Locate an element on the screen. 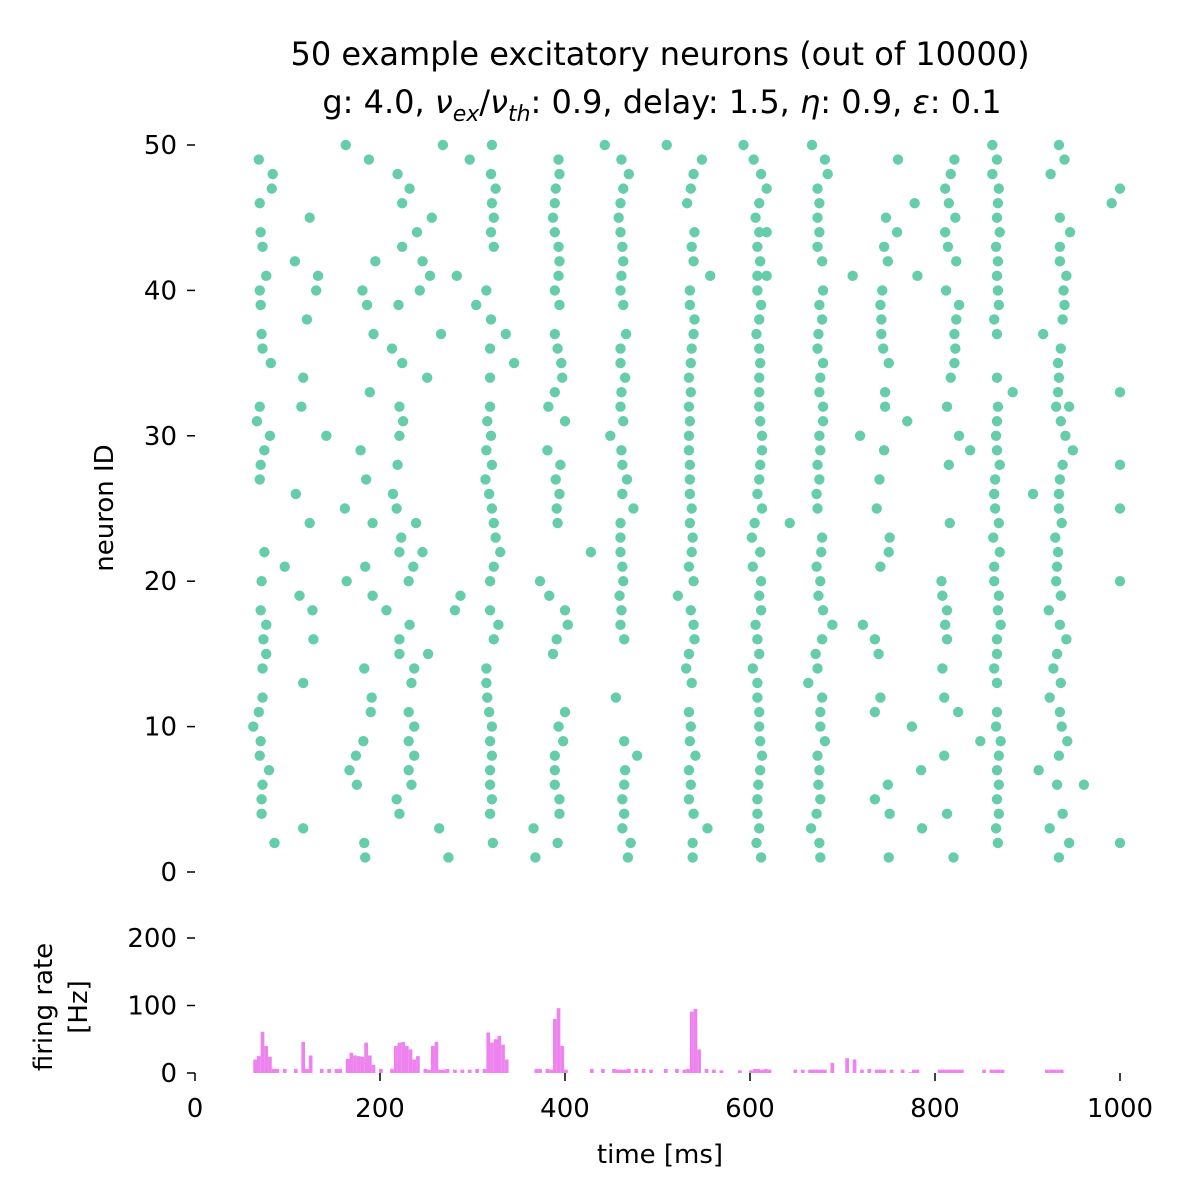 The height and width of the screenshot is (1200, 1200). title-g-label: g: 4.0, is located at coordinates (378, 102).